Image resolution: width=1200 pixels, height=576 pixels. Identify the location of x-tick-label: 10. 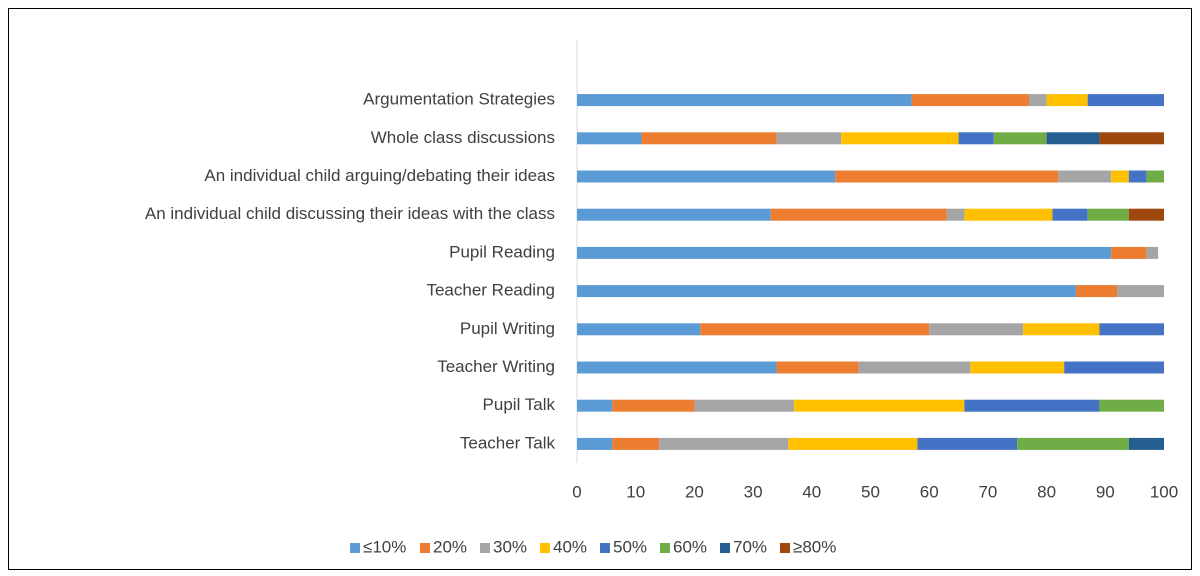
(635, 491).